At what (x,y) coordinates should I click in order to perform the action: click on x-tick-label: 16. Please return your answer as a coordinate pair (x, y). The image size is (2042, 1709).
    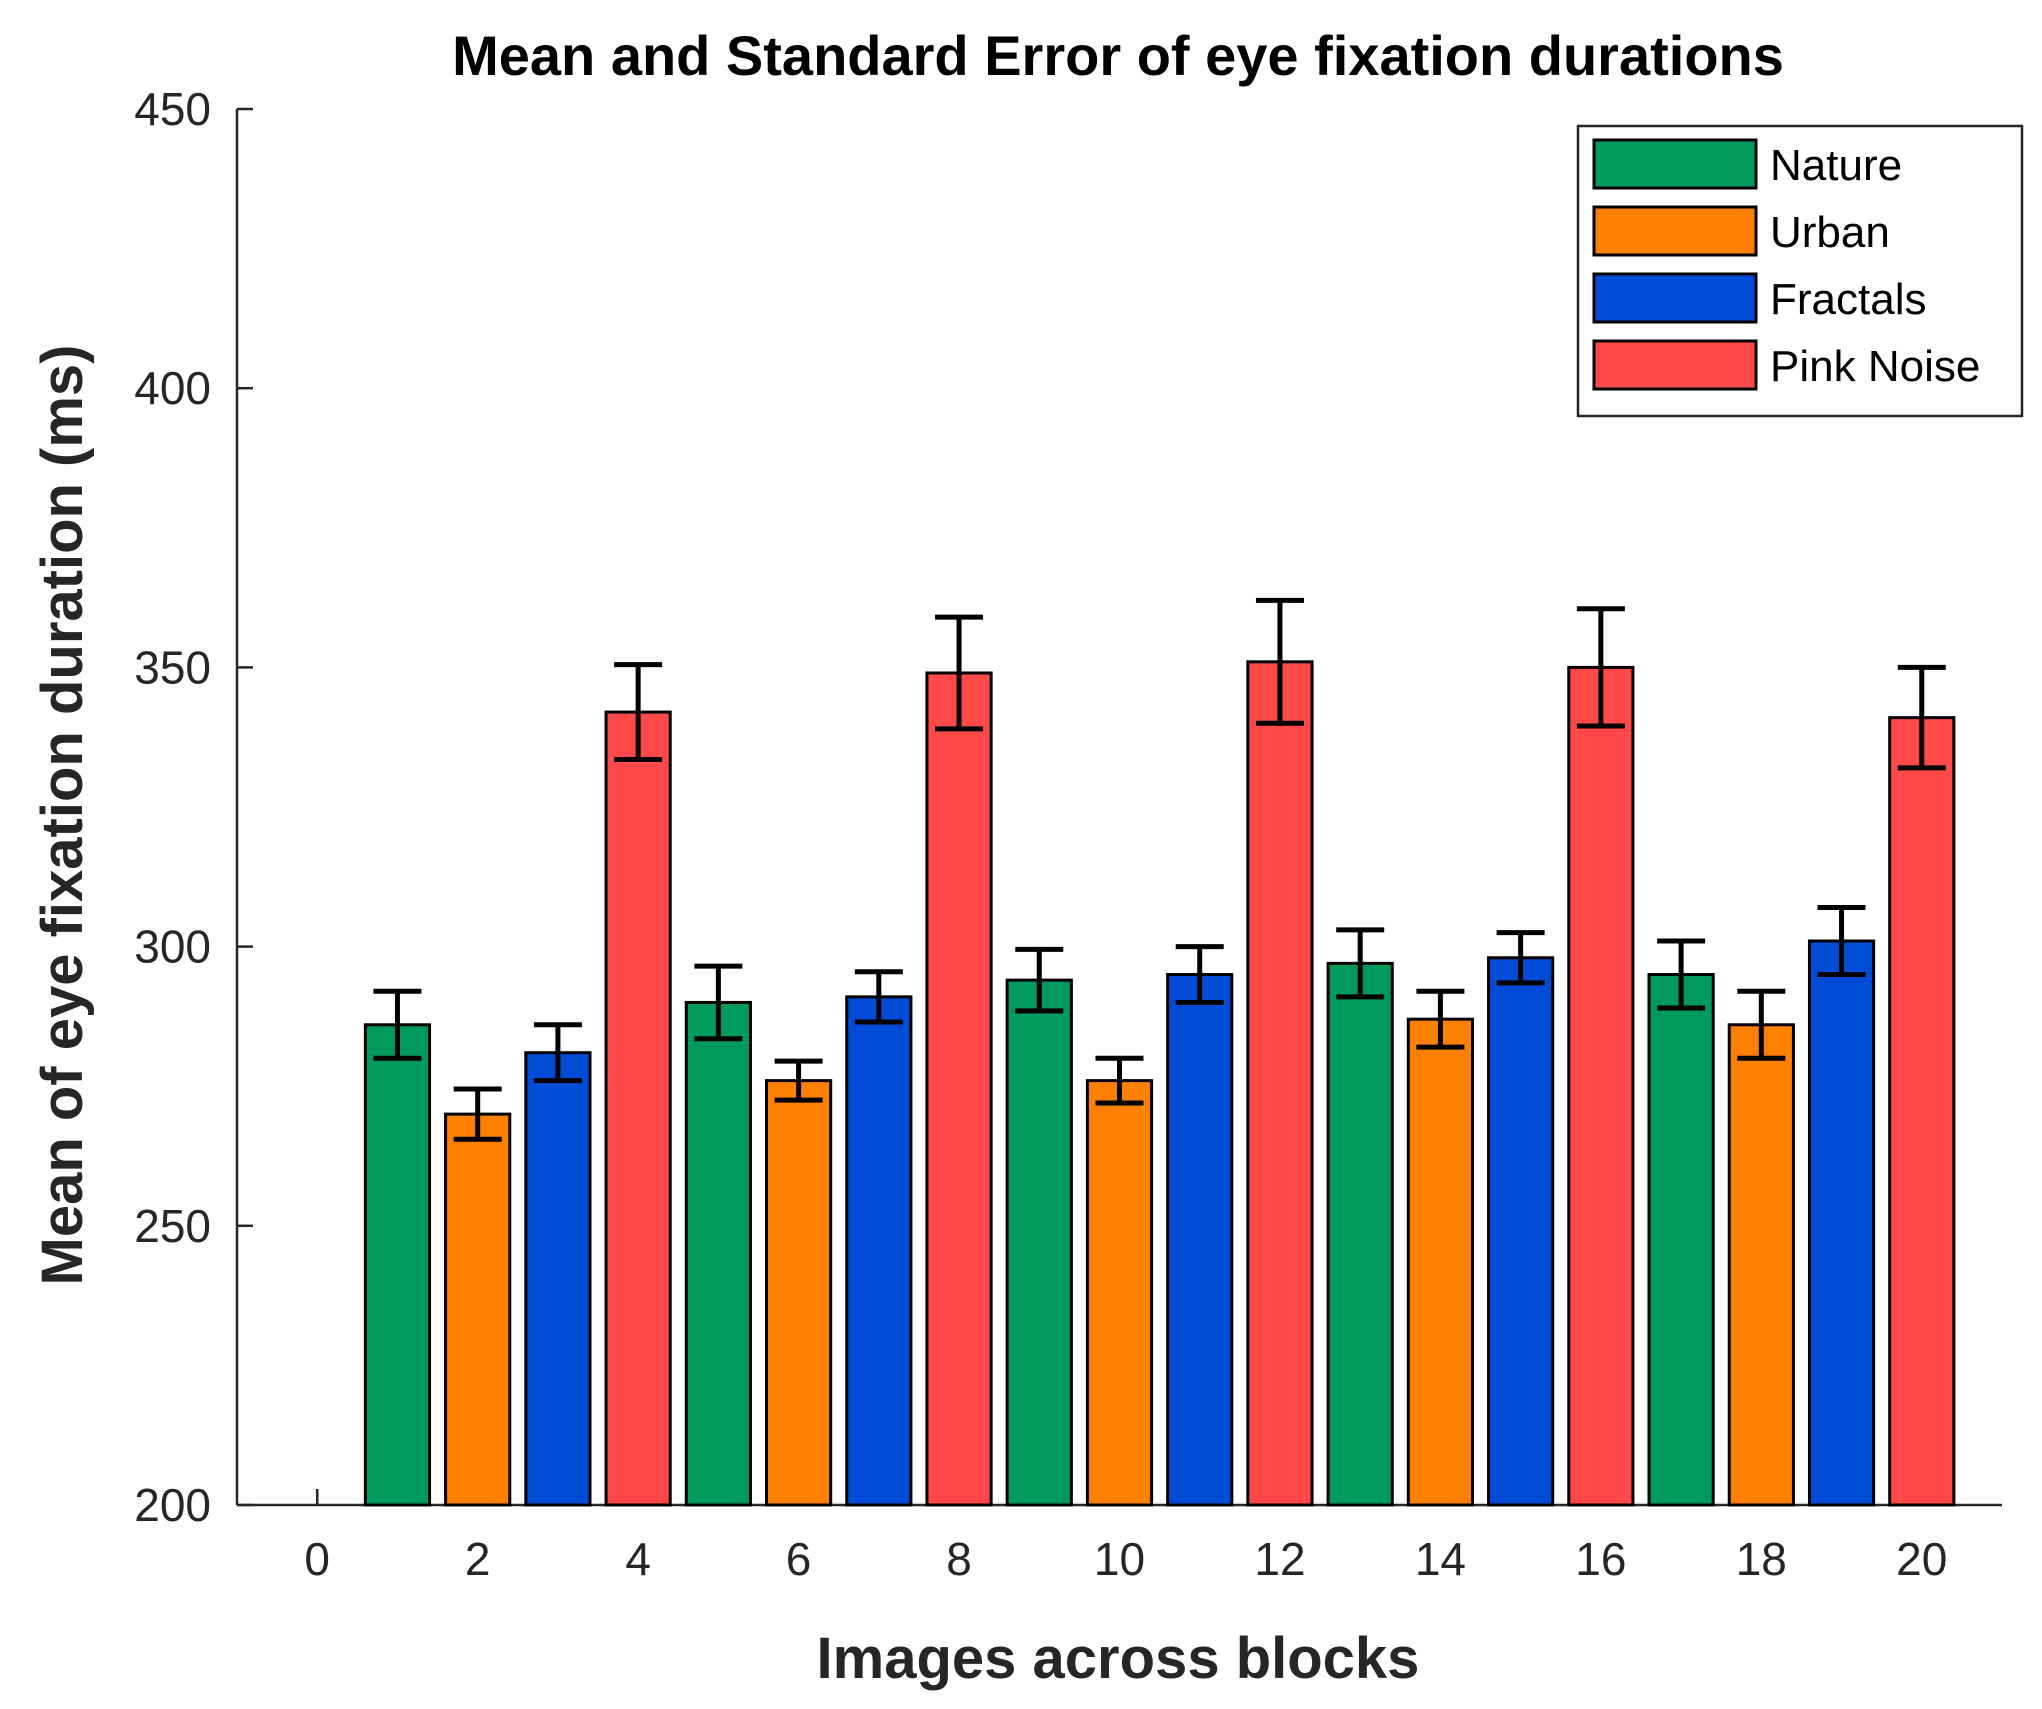
    Looking at the image, I should click on (1600, 1559).